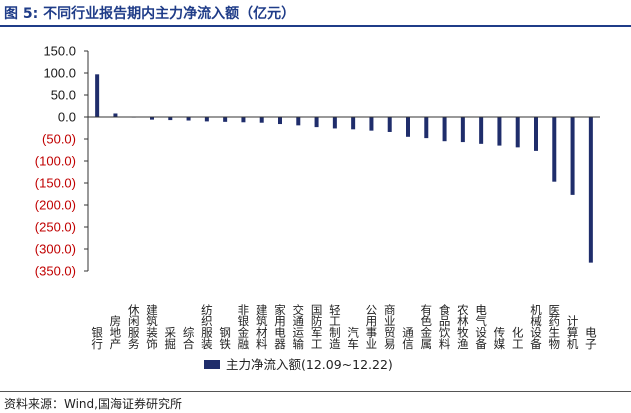  I want to click on x-tick-label: 交通运输, so click(299, 327).